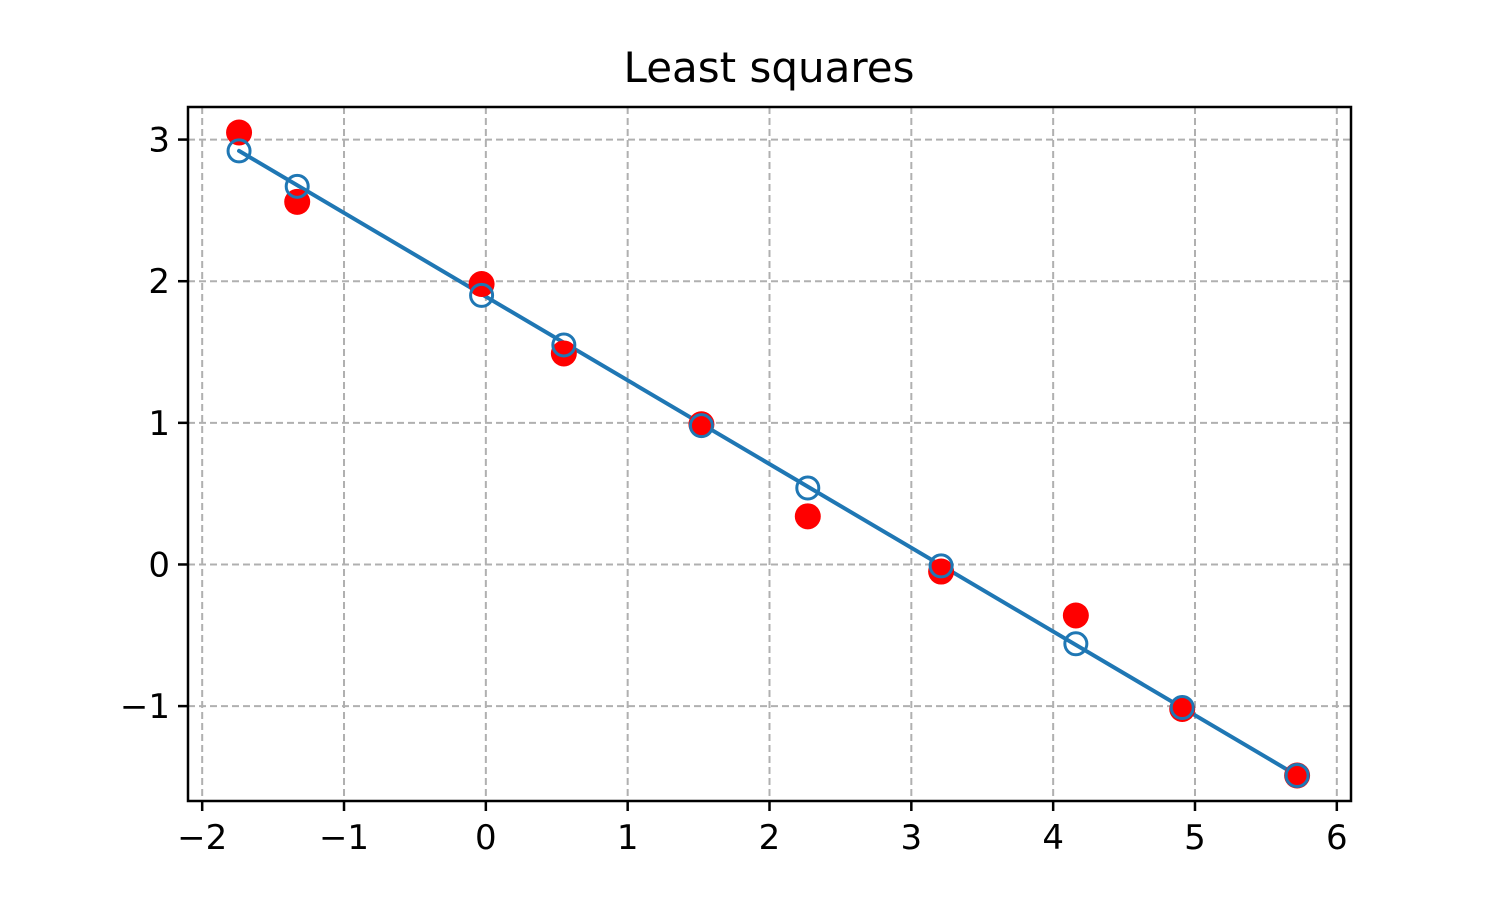 The image size is (1500, 900). I want to click on y-tick-label: −1, so click(145, 707).